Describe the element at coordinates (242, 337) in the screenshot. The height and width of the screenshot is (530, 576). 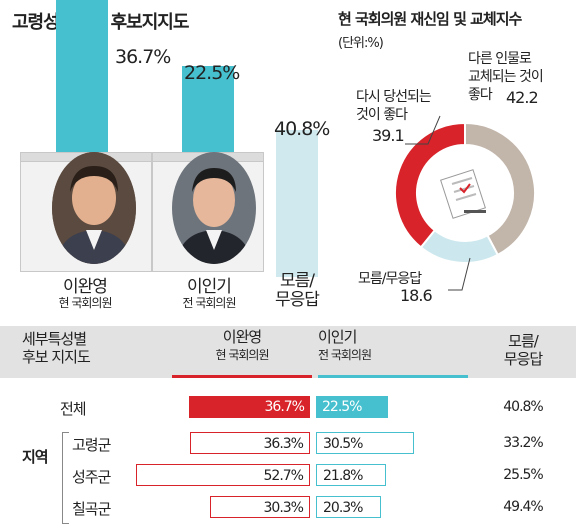
I see `header-candidate-1-name: 이완영` at that location.